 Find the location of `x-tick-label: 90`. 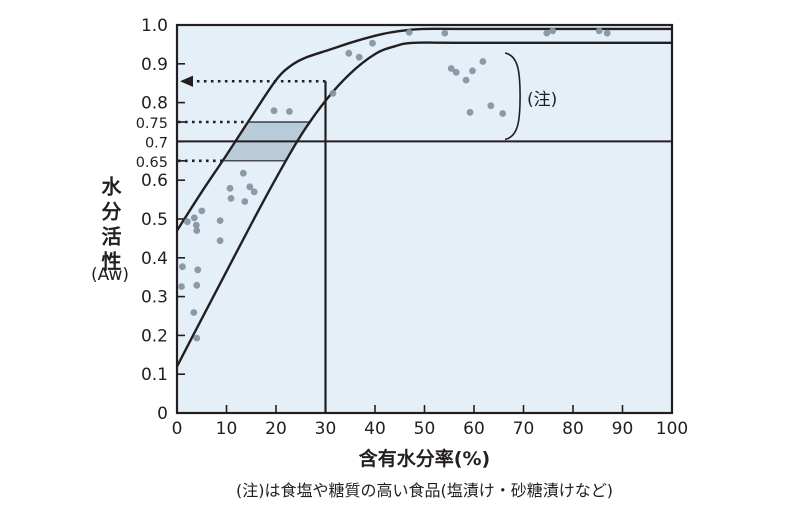

x-tick-label: 90 is located at coordinates (623, 429).